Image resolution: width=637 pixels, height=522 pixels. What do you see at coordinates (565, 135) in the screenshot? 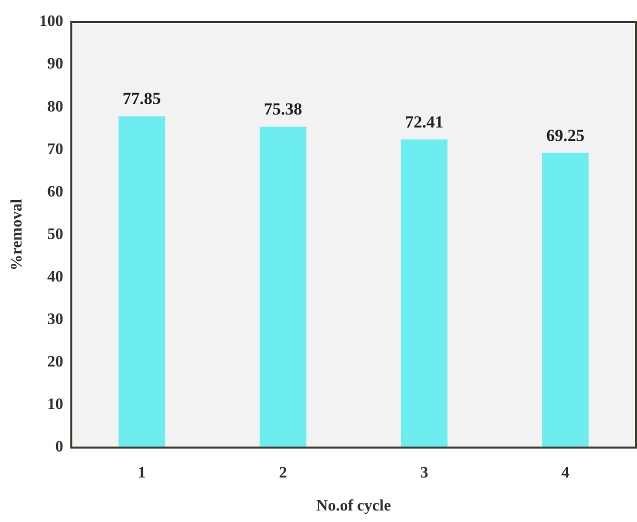
I see `data-label: 69.25` at bounding box center [565, 135].